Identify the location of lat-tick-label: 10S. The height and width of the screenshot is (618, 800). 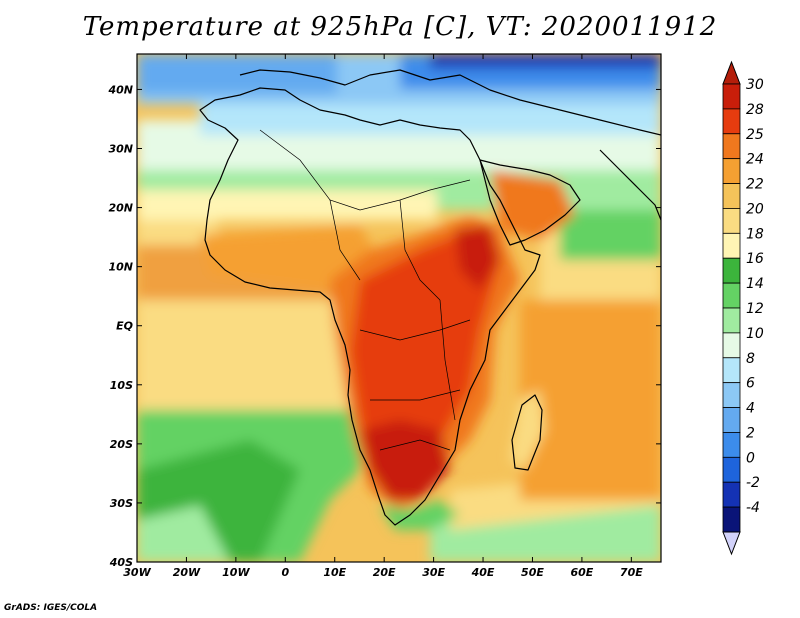
(121, 385).